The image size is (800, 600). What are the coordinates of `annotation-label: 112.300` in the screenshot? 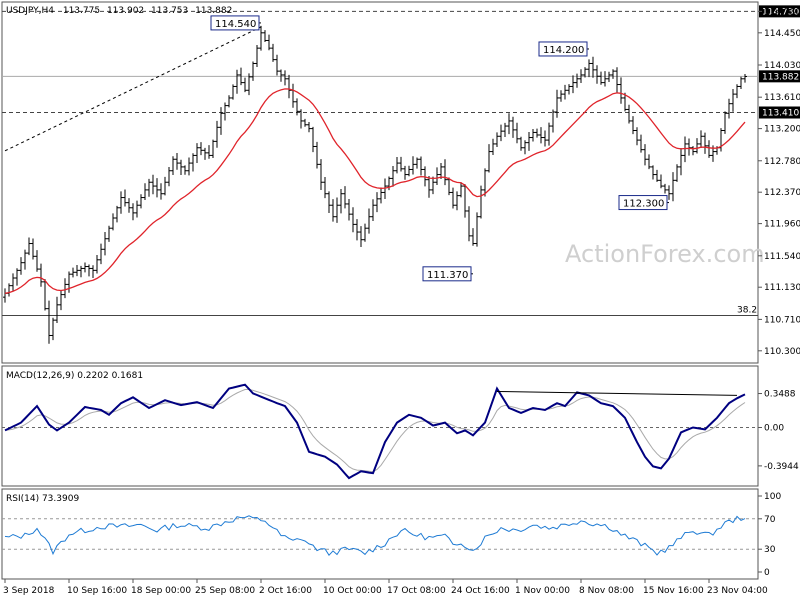 It's located at (643, 204).